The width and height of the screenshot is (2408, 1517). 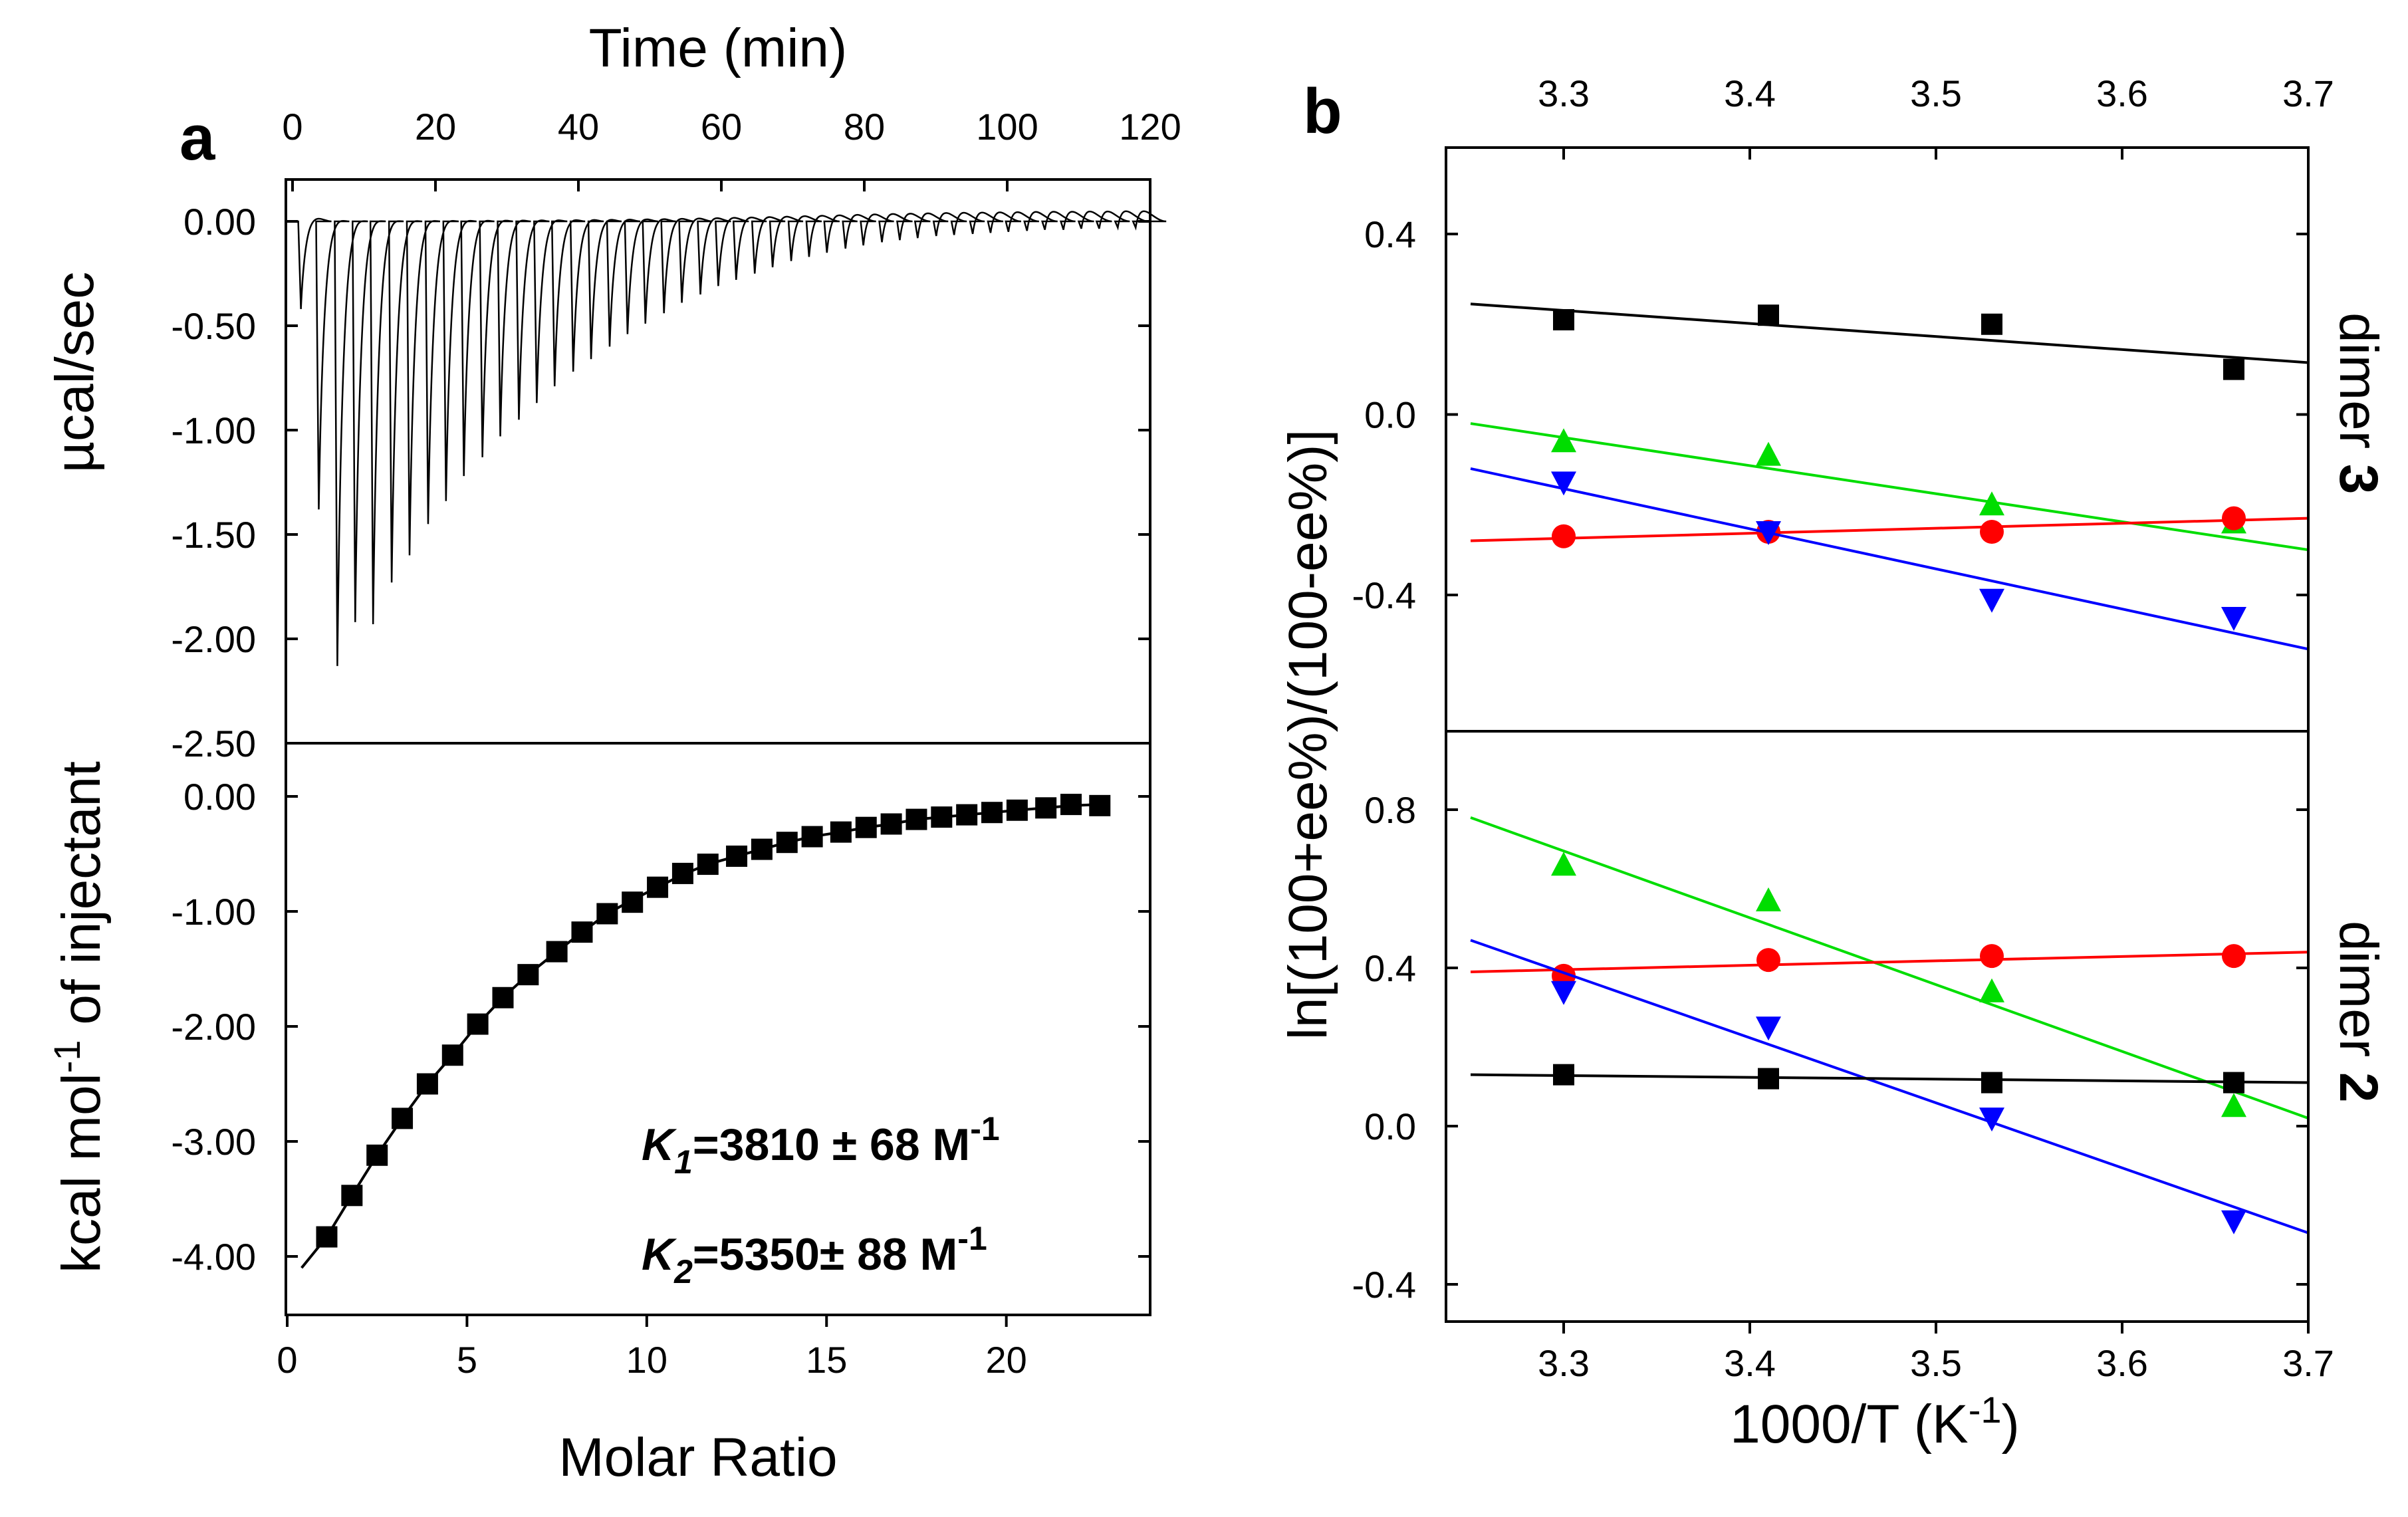 What do you see at coordinates (1936, 116) in the screenshot?
I see `dimer3-top-x-ticks: 3.3 3.4 3.5 3.6 3.7` at bounding box center [1936, 116].